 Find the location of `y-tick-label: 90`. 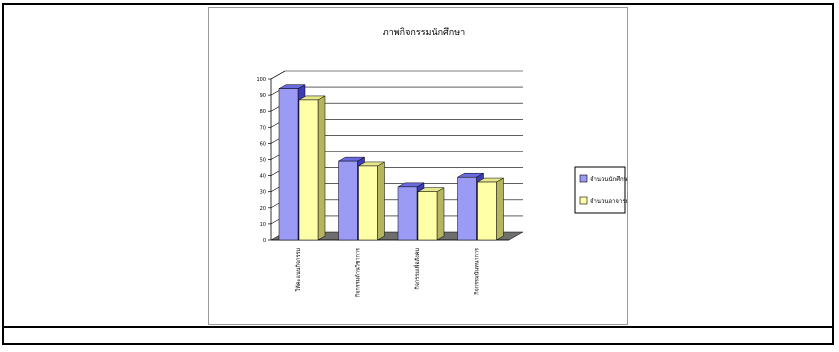

y-tick-label: 90 is located at coordinates (263, 96).